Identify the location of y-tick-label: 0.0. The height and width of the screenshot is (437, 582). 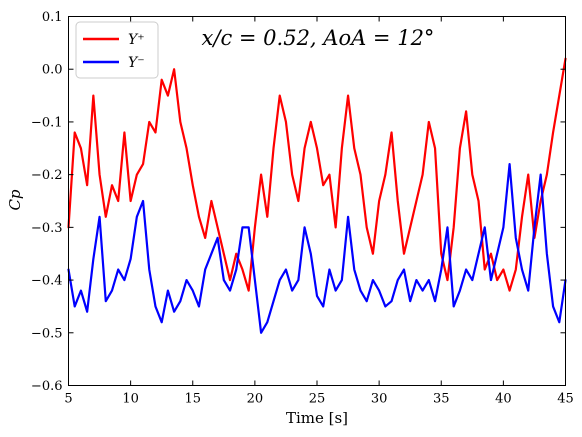
(52, 70).